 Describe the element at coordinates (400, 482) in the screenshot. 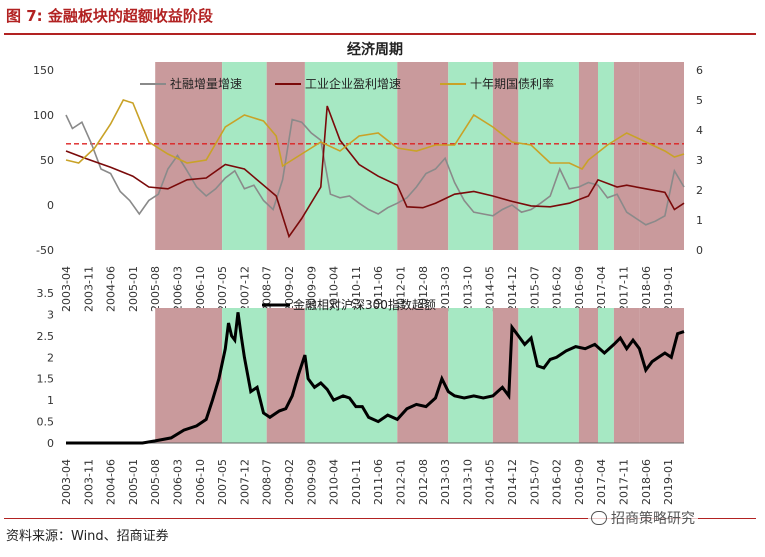

I see `x-tick-label-bottom: 2012-01` at that location.